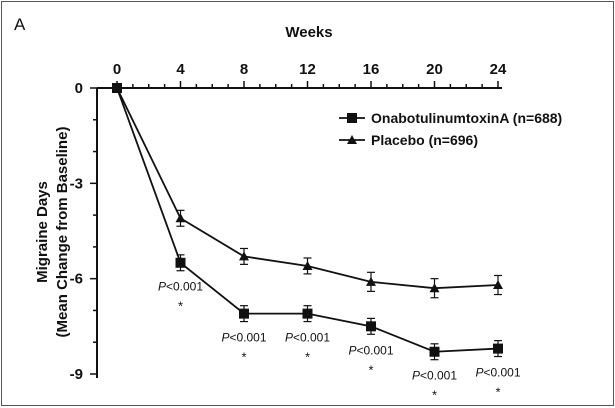 The height and width of the screenshot is (408, 615). Describe the element at coordinates (20, 24) in the screenshot. I see `panel-label: A` at that location.